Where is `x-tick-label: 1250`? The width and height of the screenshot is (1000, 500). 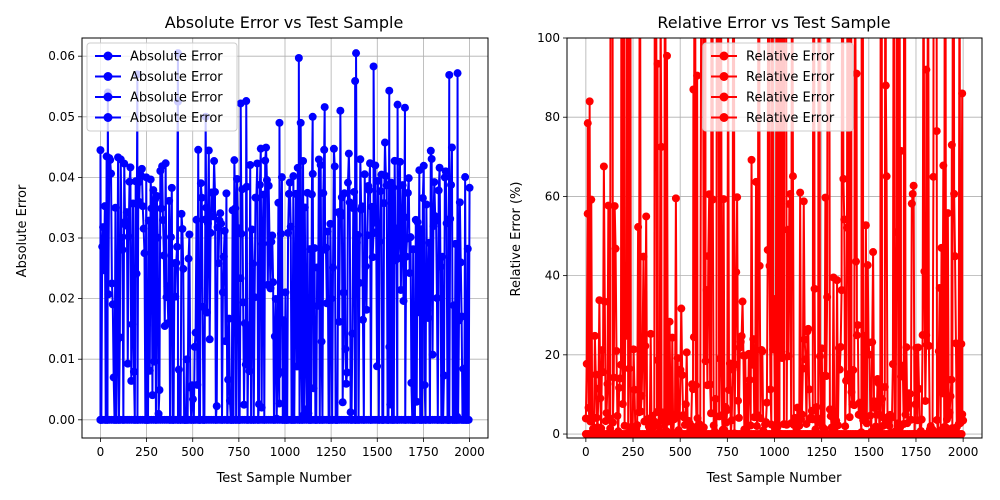
x-tick-label: 1250 is located at coordinates (331, 452).